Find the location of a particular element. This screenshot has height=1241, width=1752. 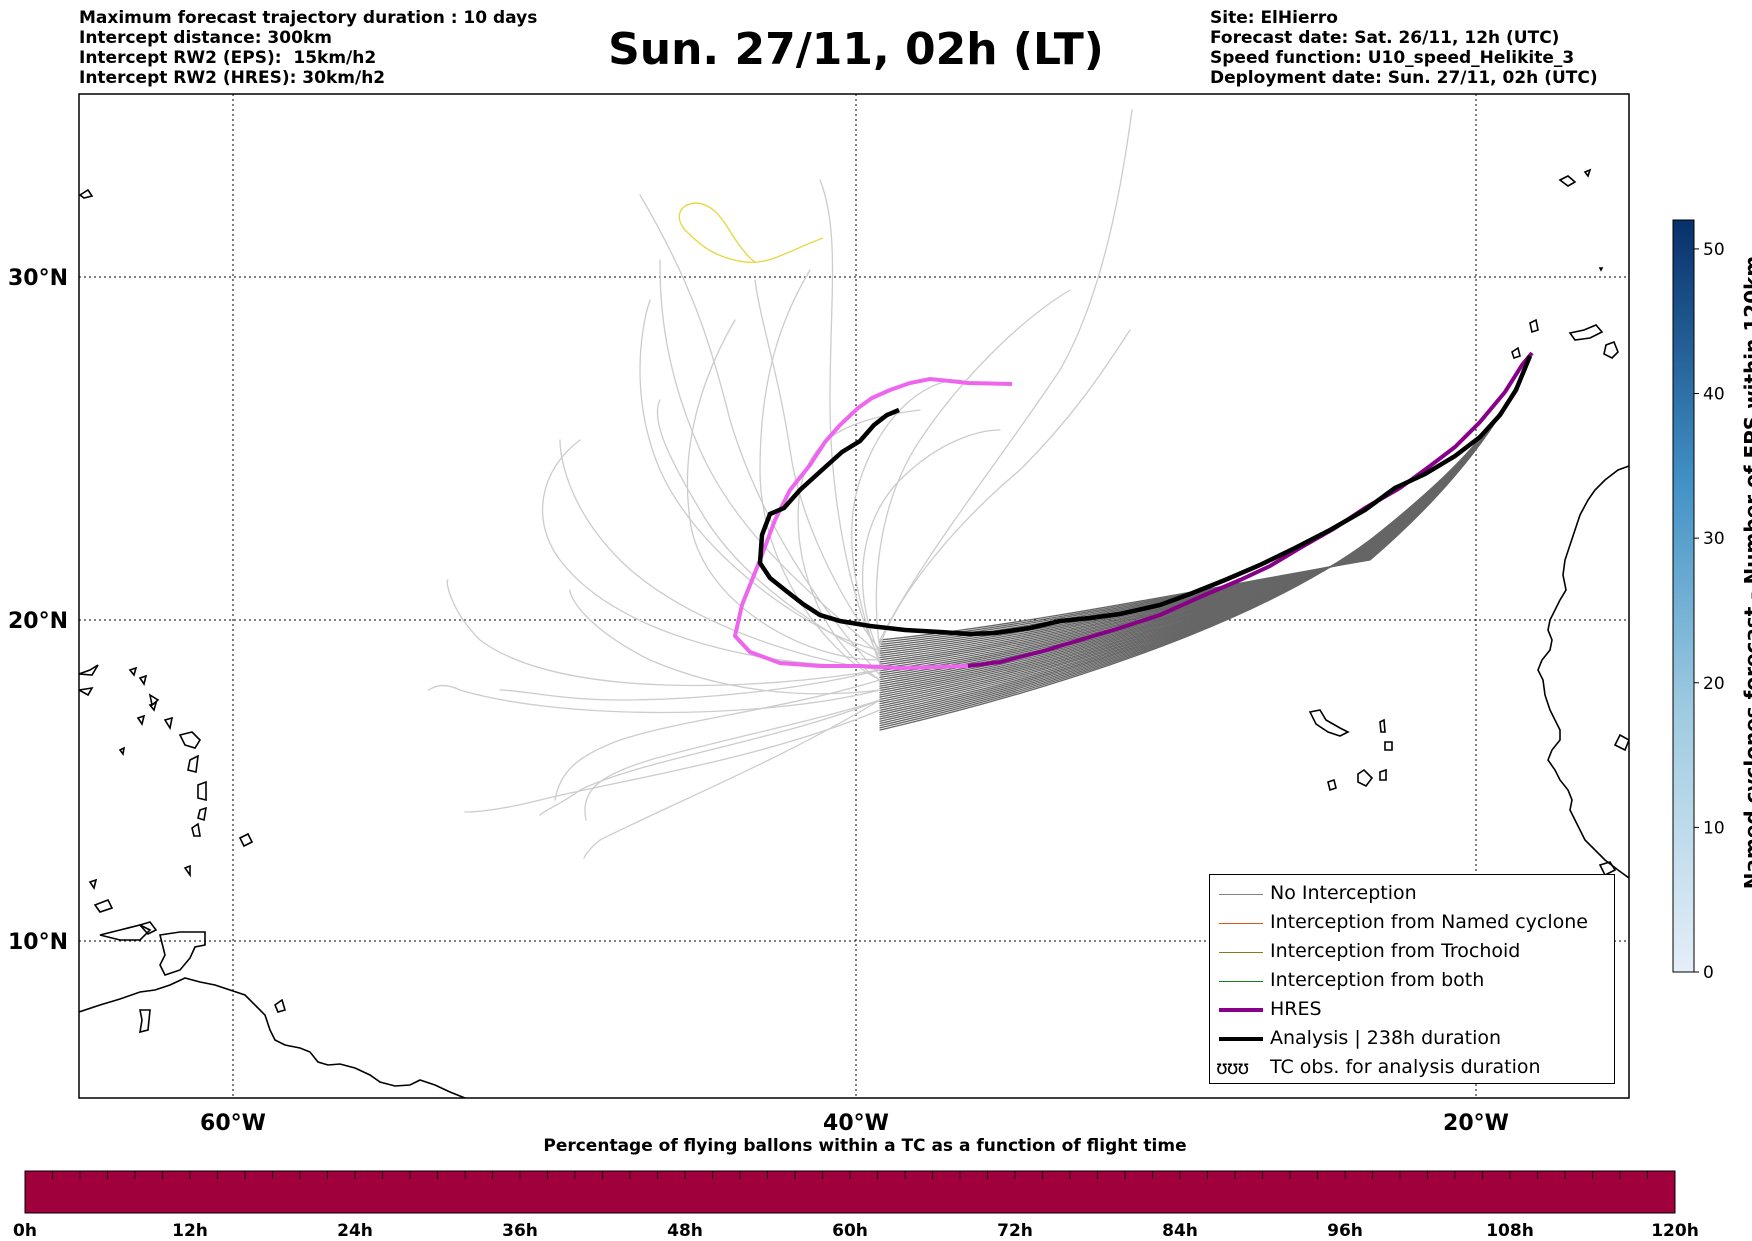

time-bar-tick-label: 24h is located at coordinates (355, 1231).